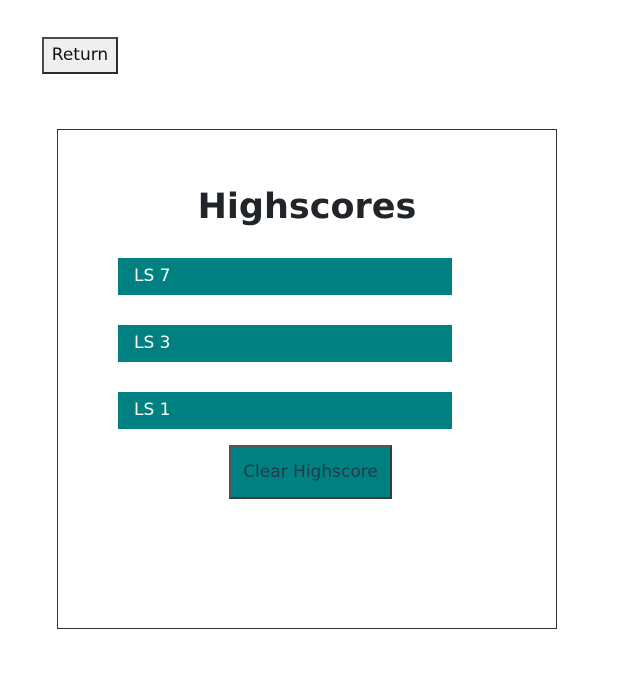 Image resolution: width=622 pixels, height=687 pixels. Describe the element at coordinates (285, 276) in the screenshot. I see `highscore-item: LS 7` at that location.